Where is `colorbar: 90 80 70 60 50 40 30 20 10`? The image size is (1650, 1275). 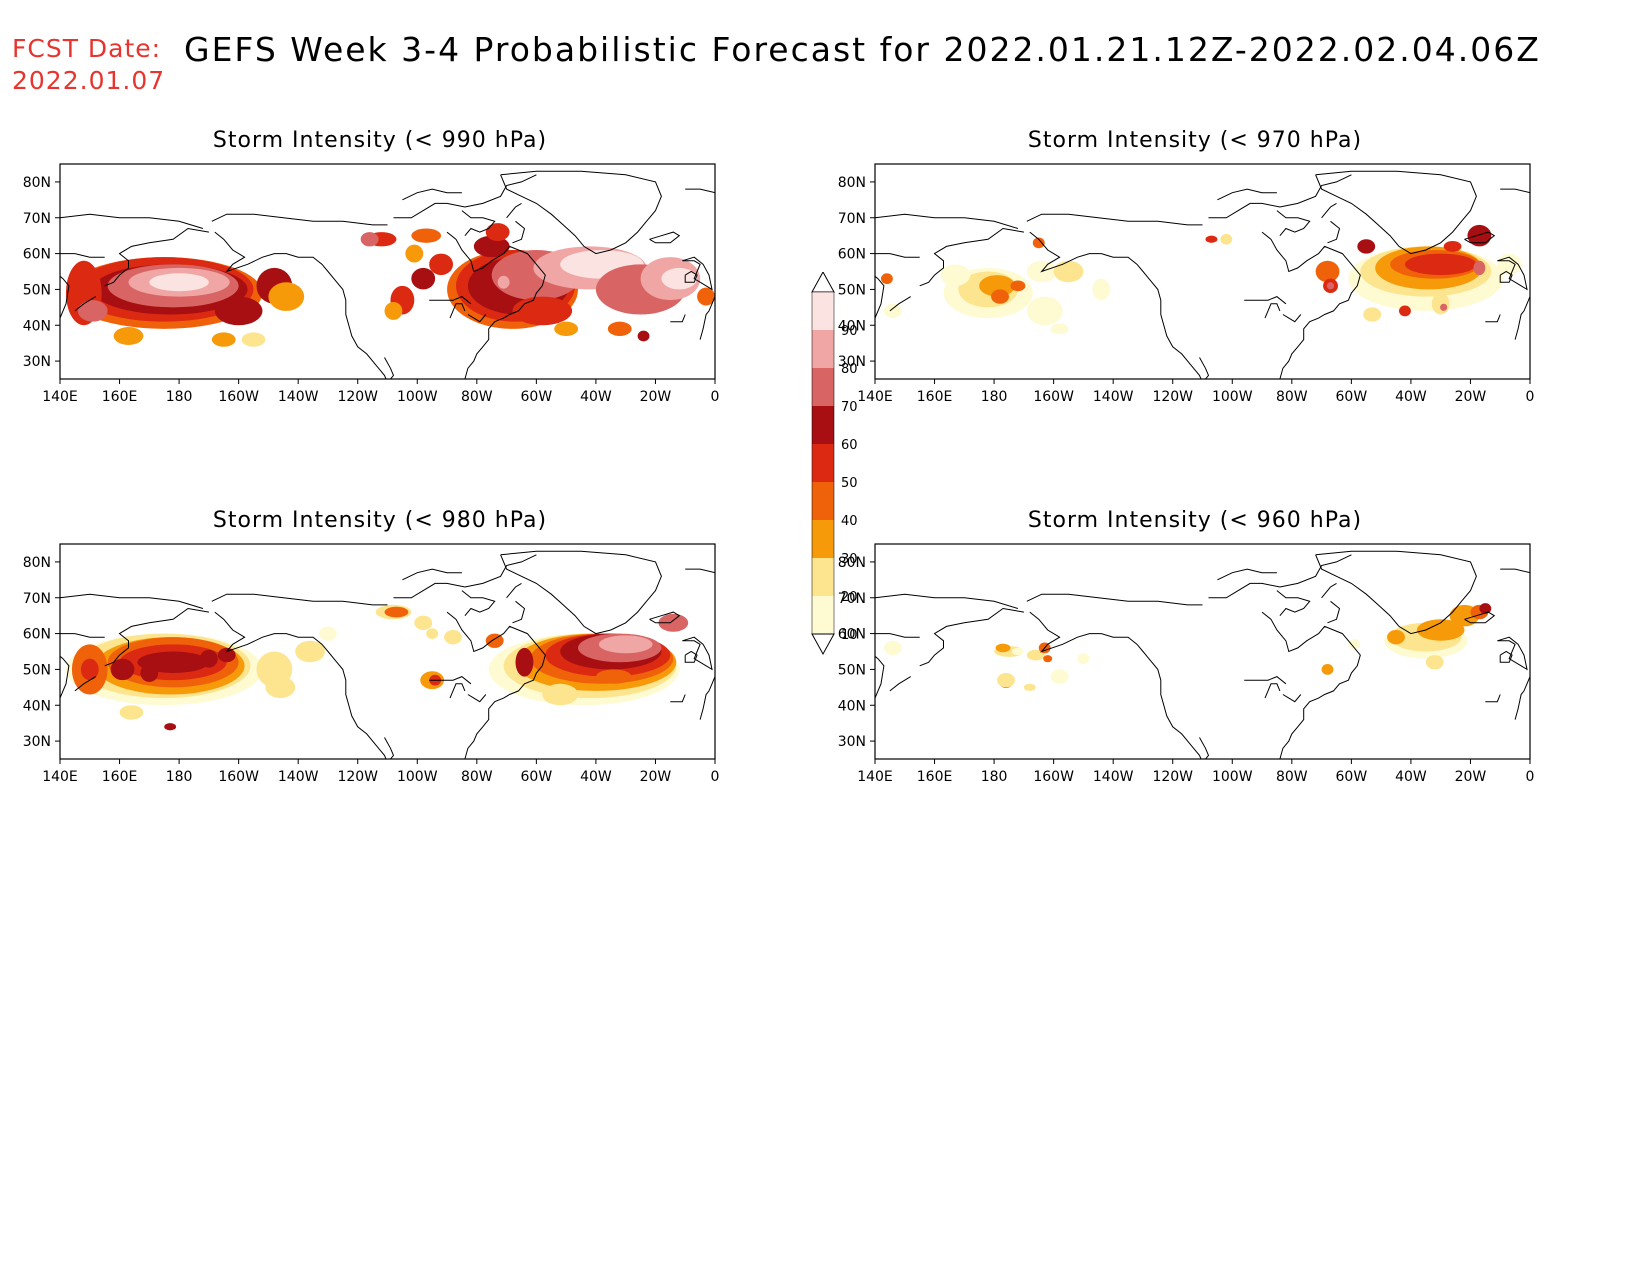 colorbar: 90 80 70 60 50 40 30 20 10 is located at coordinates (834, 464).